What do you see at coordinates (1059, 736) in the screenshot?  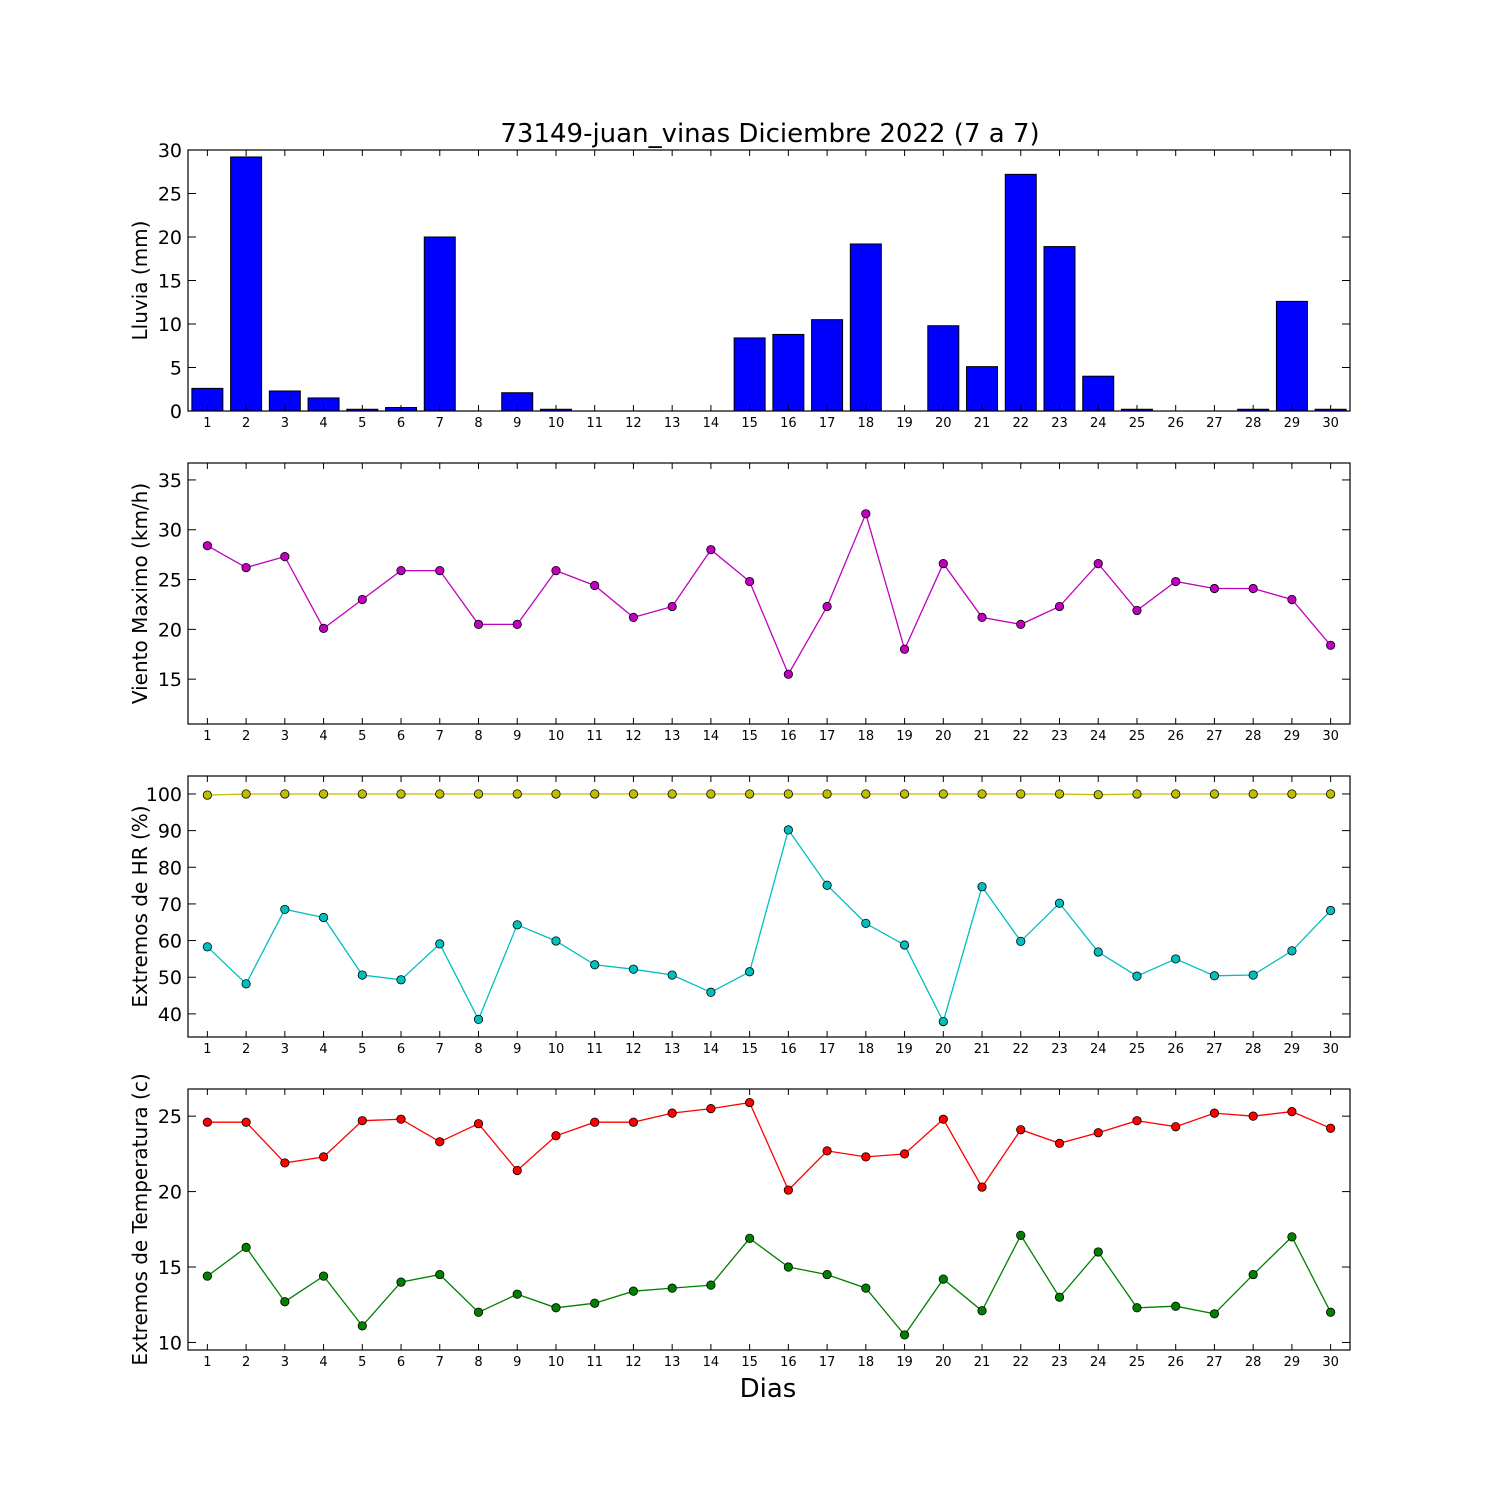 I see `x-tick-label: 23` at bounding box center [1059, 736].